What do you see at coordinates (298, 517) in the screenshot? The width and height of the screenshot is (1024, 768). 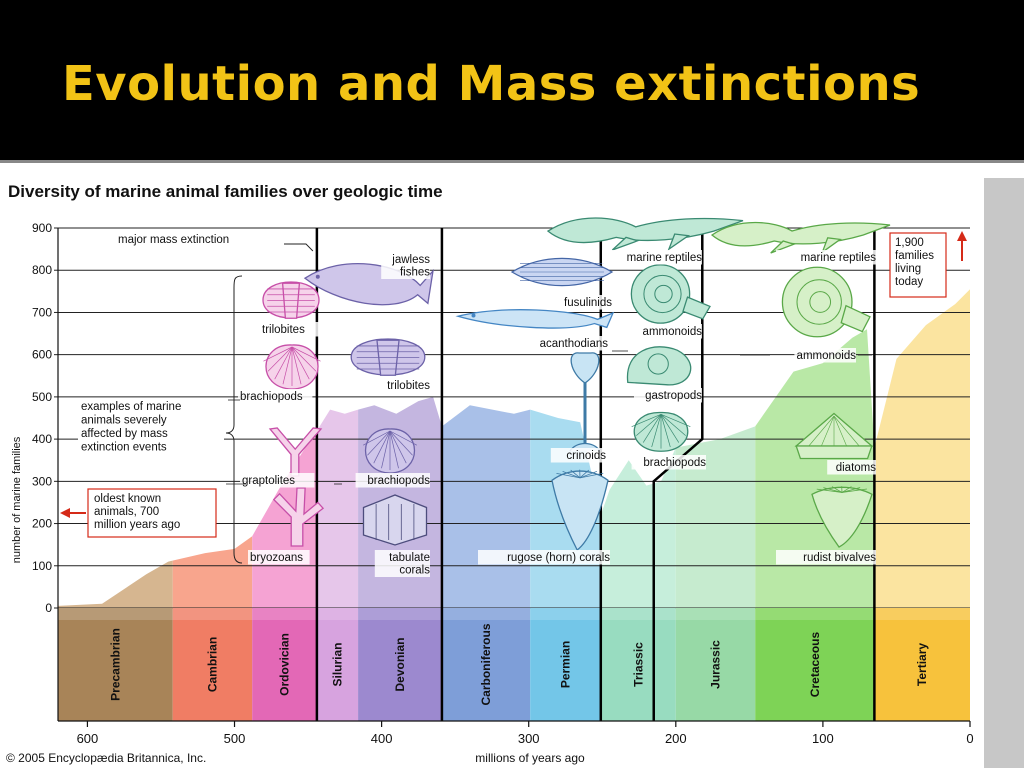 I see `bryozoans-shape` at bounding box center [298, 517].